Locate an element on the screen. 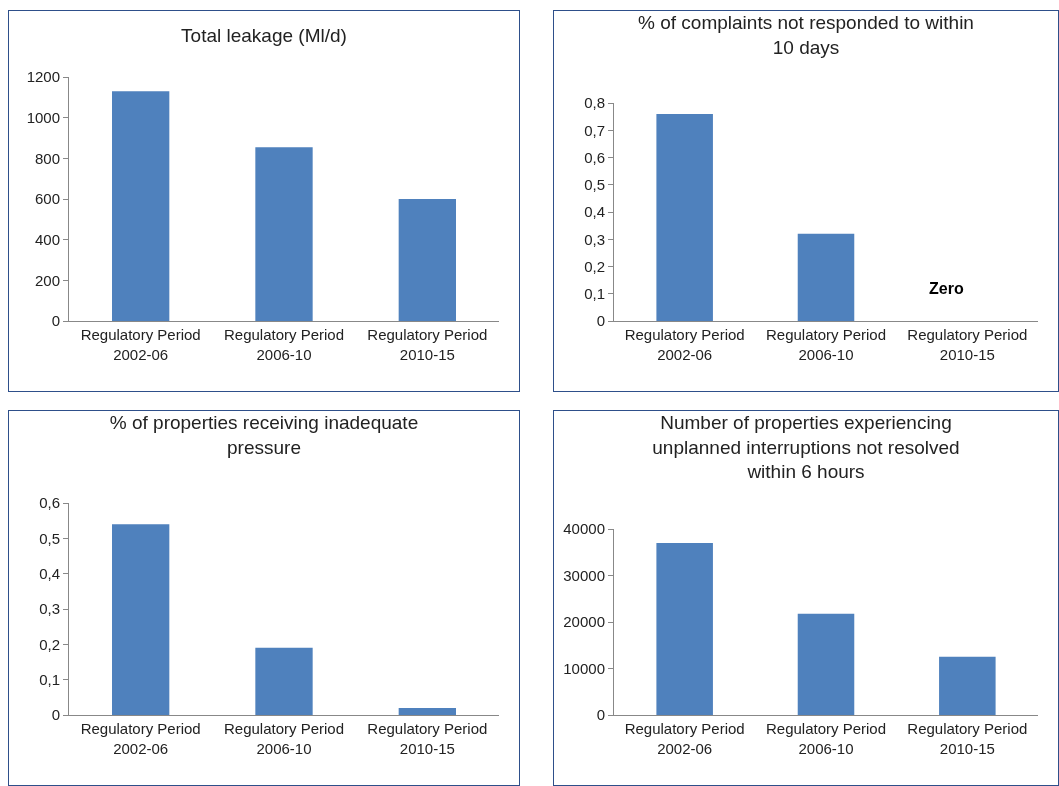  chart-title: % of properties receiving inadequate pressure is located at coordinates (264, 434).